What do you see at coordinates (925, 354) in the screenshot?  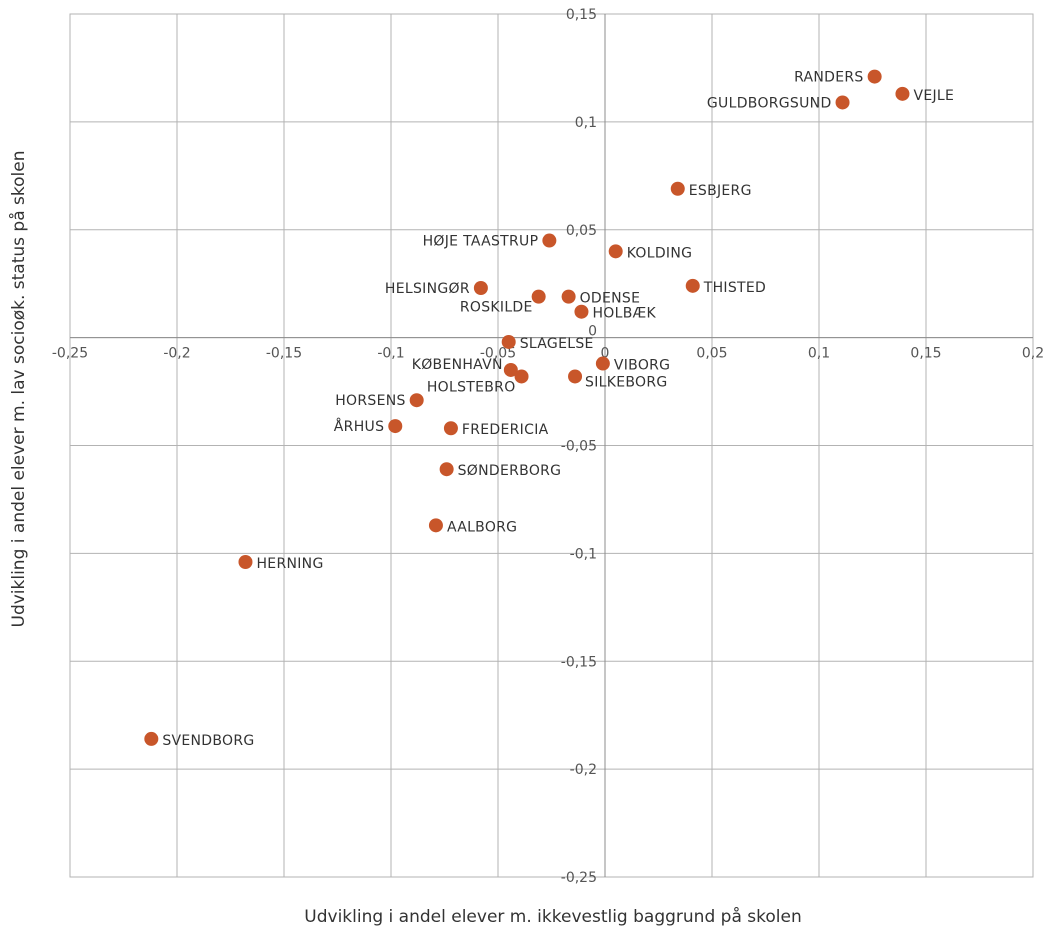 I see `x-tick-label: 0,15` at bounding box center [925, 354].